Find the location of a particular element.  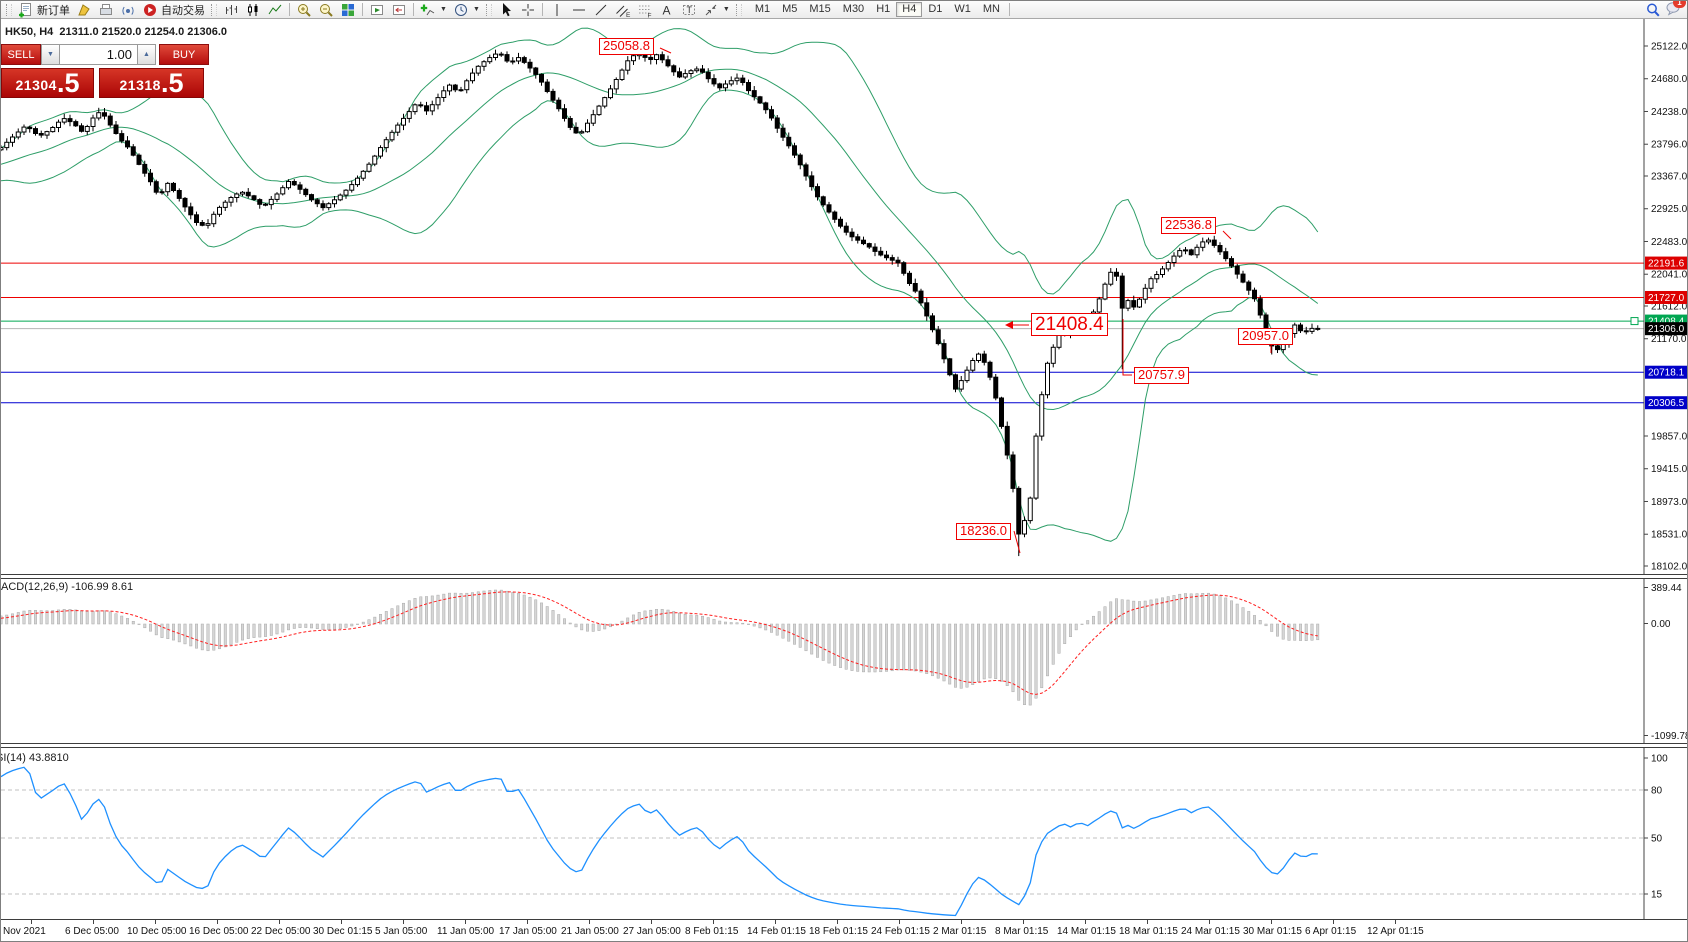

text-label-icon: T is located at coordinates (689, 10).